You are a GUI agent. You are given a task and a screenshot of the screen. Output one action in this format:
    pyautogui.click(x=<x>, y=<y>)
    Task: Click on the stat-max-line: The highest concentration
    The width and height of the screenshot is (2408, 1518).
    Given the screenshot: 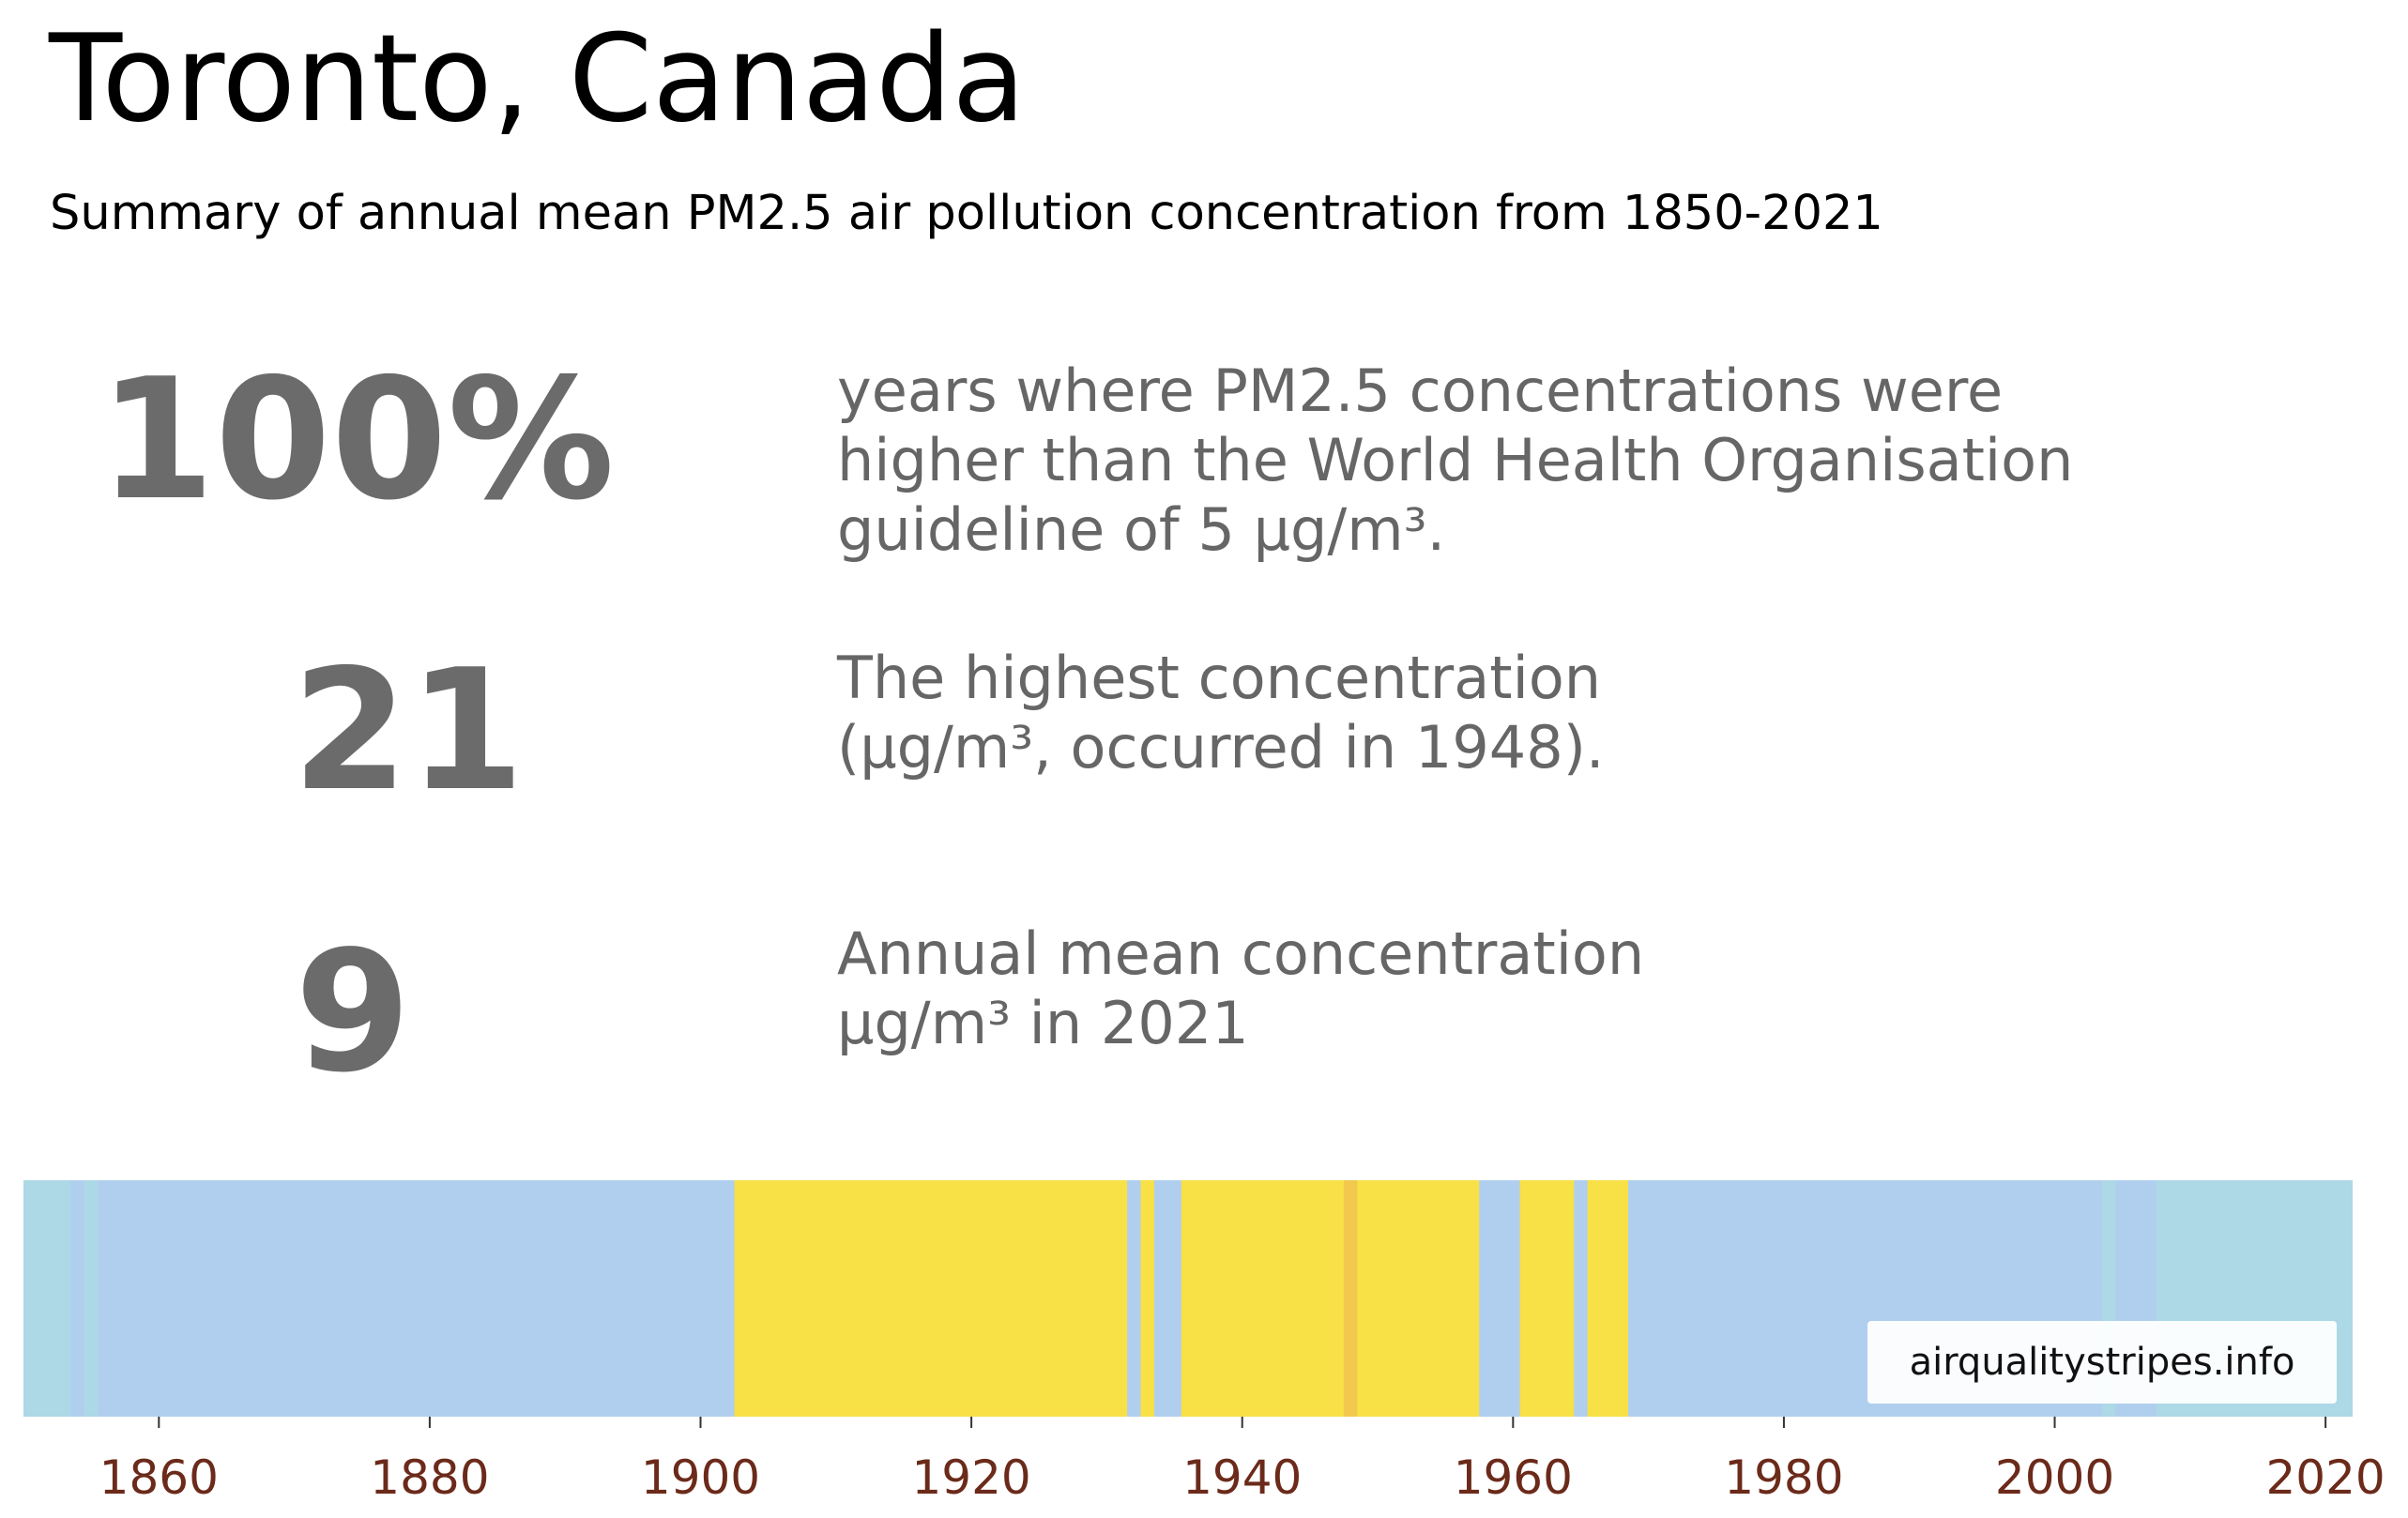 What is the action you would take?
    pyautogui.click(x=1219, y=678)
    